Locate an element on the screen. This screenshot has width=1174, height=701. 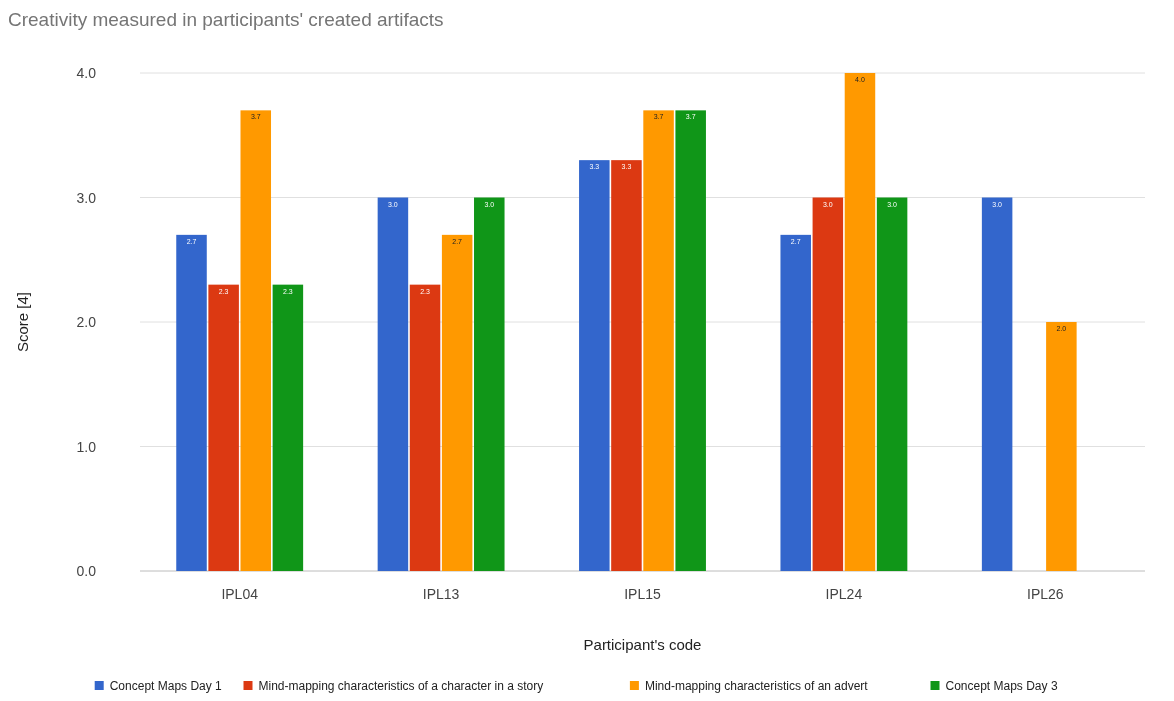
chart-title: Creativity measured in participants' created artifacts is located at coordinates (226, 19).